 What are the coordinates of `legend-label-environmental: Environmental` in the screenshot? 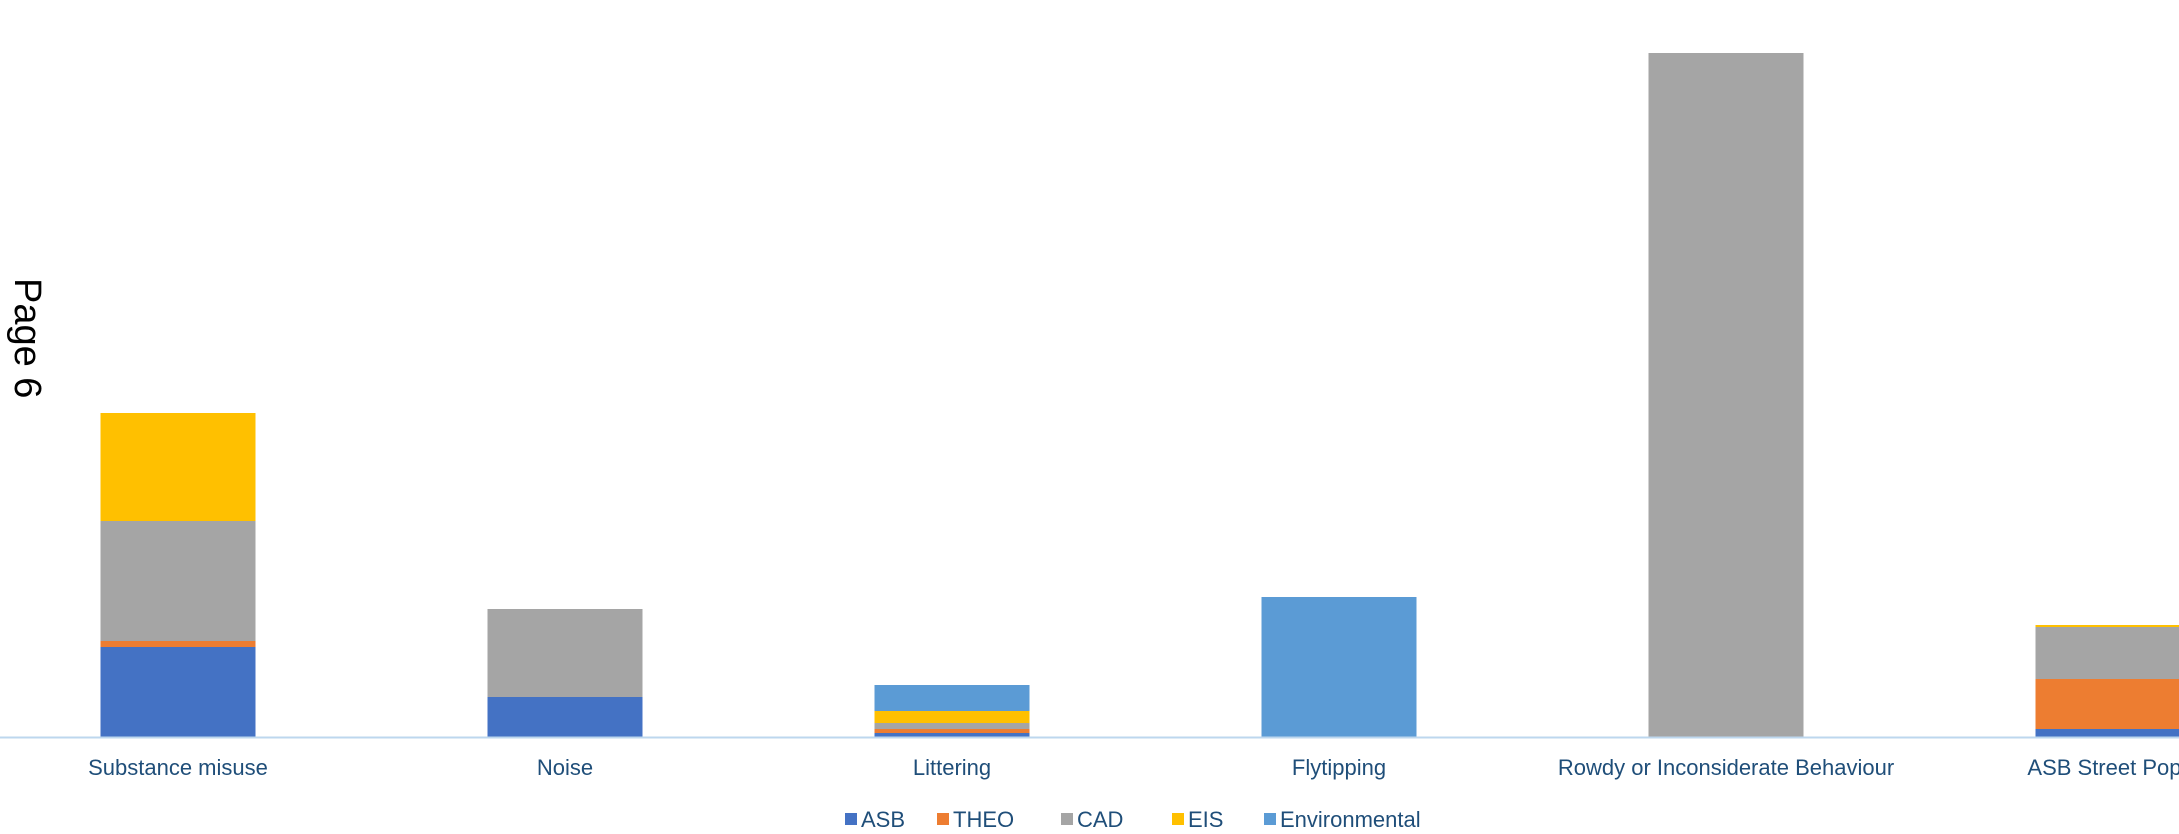 It's located at (1350, 819).